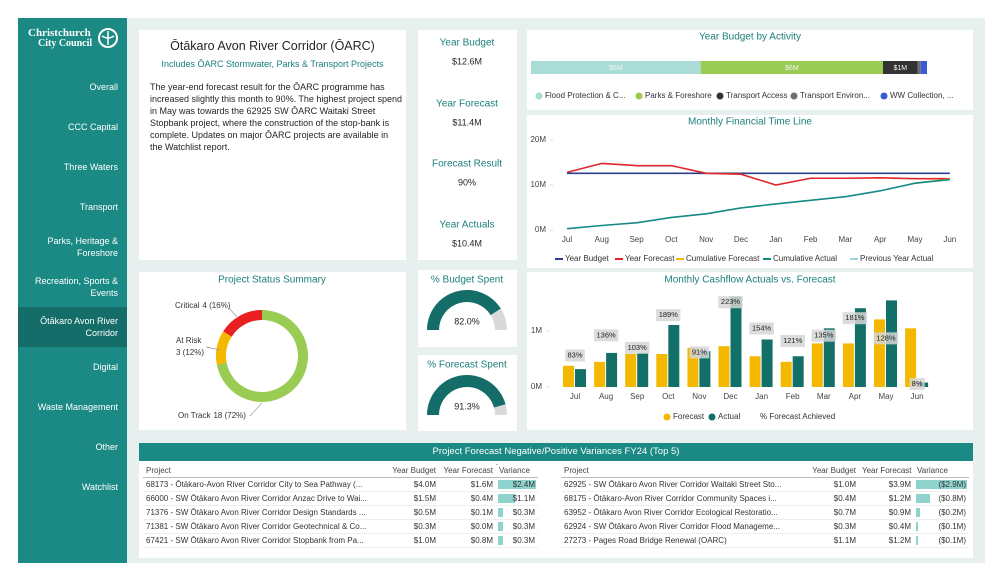  Describe the element at coordinates (92, 127) in the screenshot. I see `nav-label: CCC Capital` at that location.